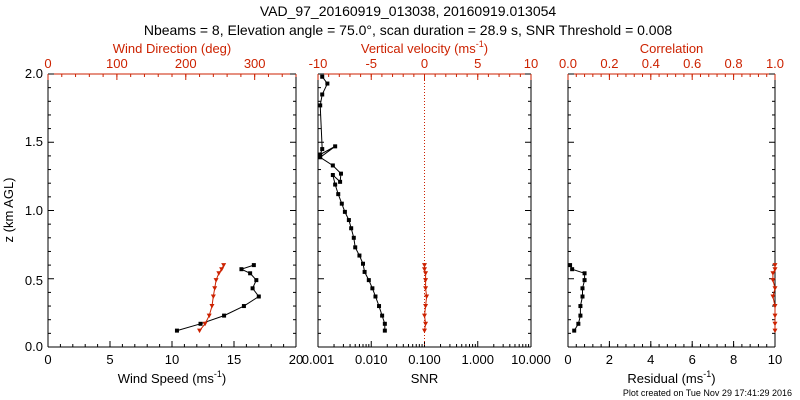 The width and height of the screenshot is (800, 400). Describe the element at coordinates (34, 141) in the screenshot. I see `y-tick-label: 1.5` at that location.